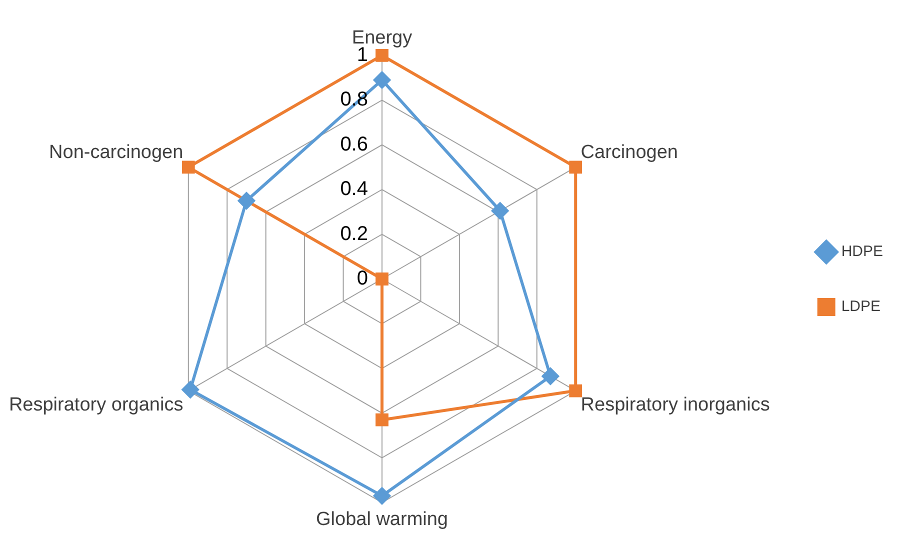 The image size is (903, 553). I want to click on spoke-label: Non-carcinogen, so click(116, 153).